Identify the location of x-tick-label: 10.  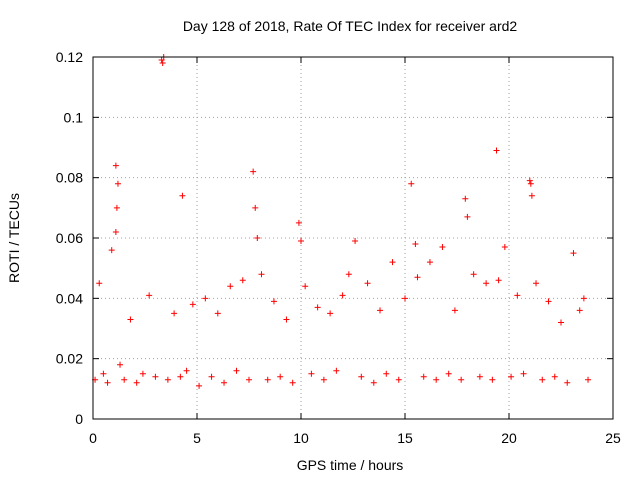
(301, 438).